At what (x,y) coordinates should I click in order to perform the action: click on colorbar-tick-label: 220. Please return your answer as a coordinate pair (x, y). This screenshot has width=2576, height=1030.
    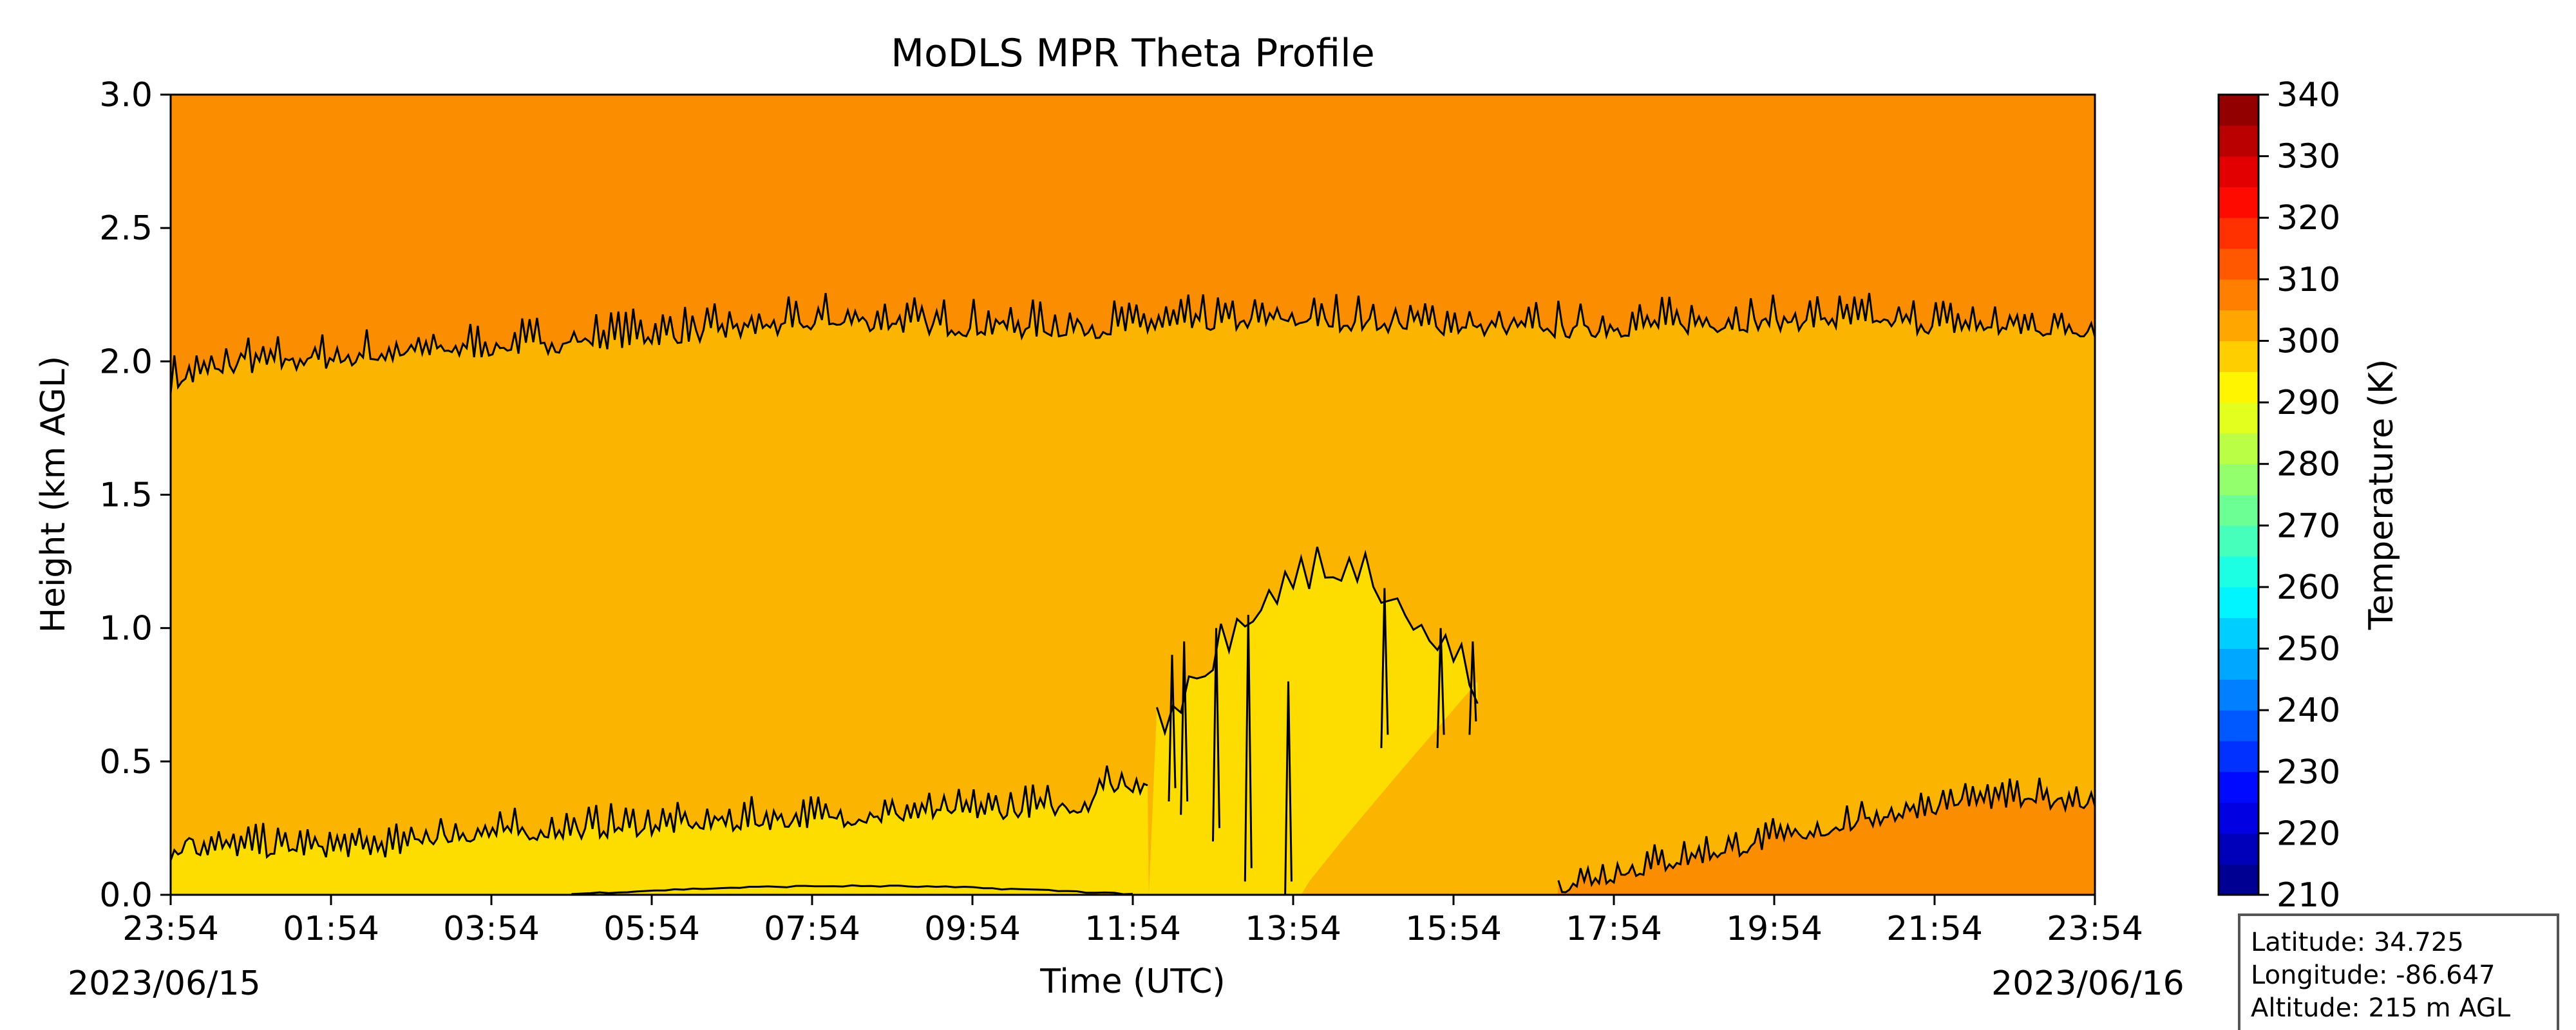
    Looking at the image, I should click on (2308, 834).